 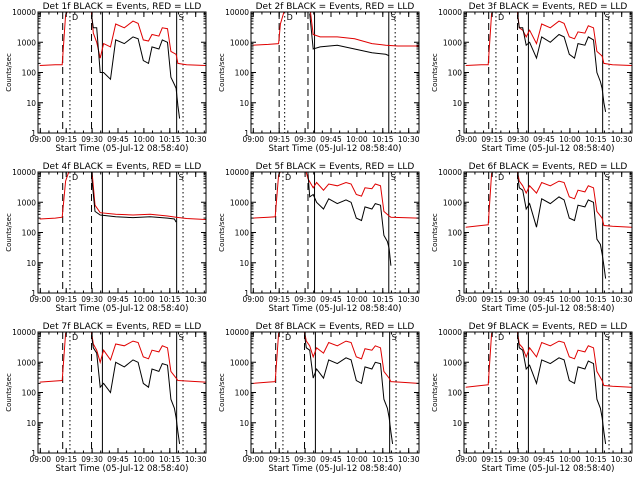 What do you see at coordinates (335, 167) in the screenshot?
I see `panel-title: Det 5f BLACK = Events, RED = LLD` at bounding box center [335, 167].